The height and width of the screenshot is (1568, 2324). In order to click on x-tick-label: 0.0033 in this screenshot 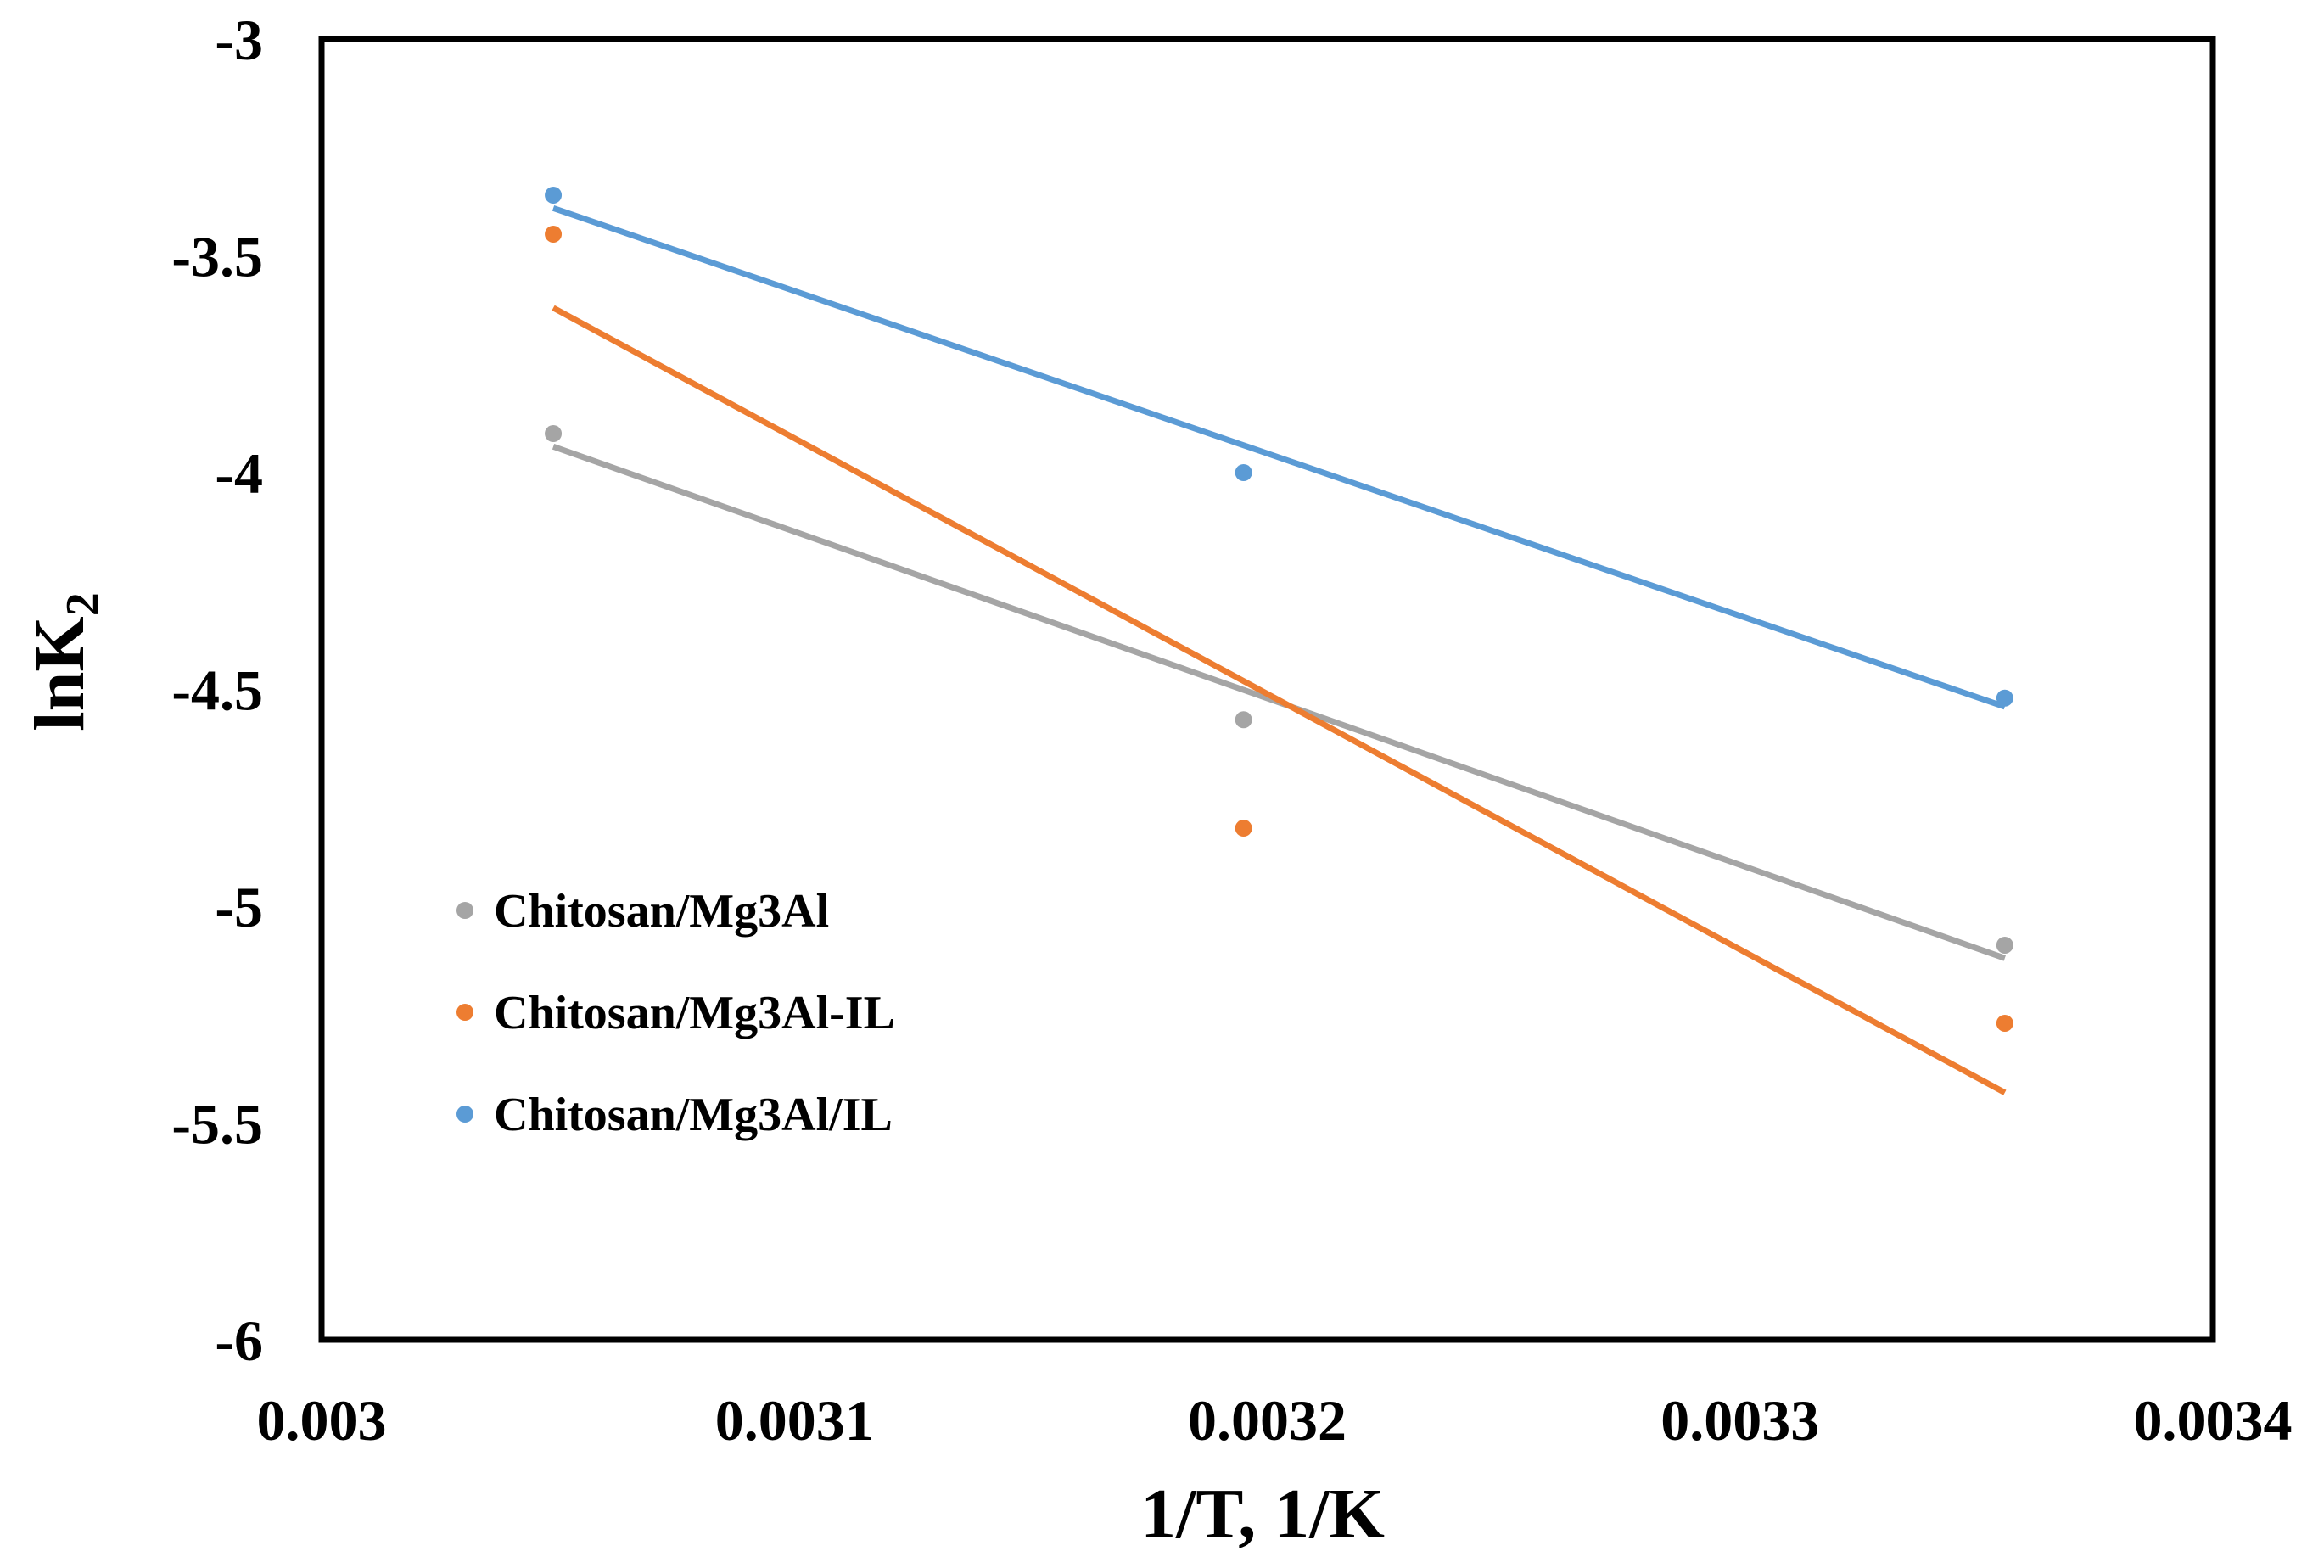, I will do `click(1739, 1420)`.